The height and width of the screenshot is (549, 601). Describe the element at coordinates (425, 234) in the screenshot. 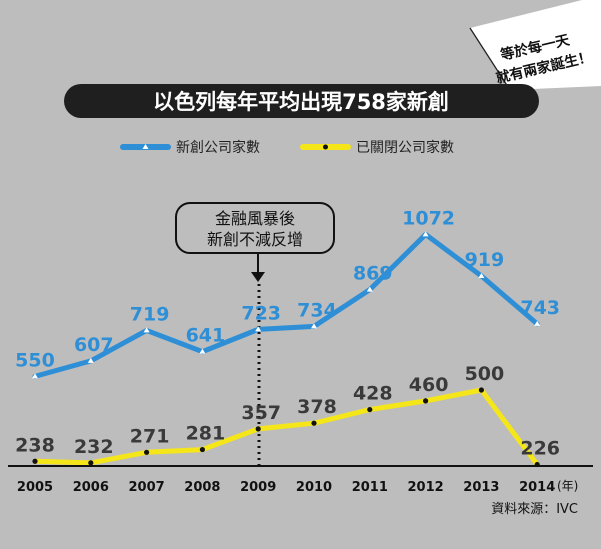

I see `series-1-point-2012` at that location.